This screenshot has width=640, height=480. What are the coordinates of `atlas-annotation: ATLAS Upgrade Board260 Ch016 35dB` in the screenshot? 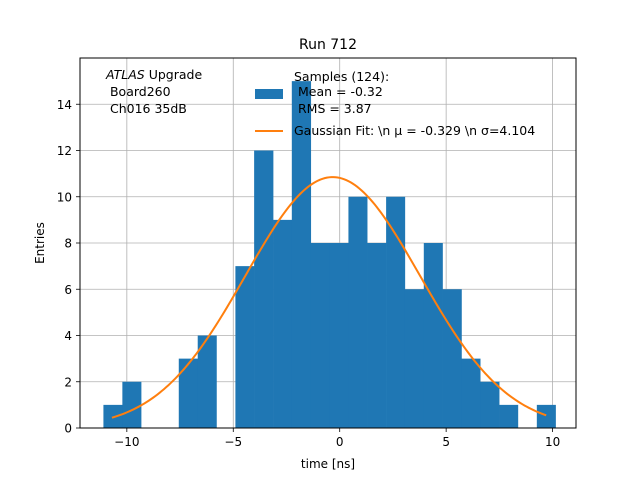 It's located at (153, 91).